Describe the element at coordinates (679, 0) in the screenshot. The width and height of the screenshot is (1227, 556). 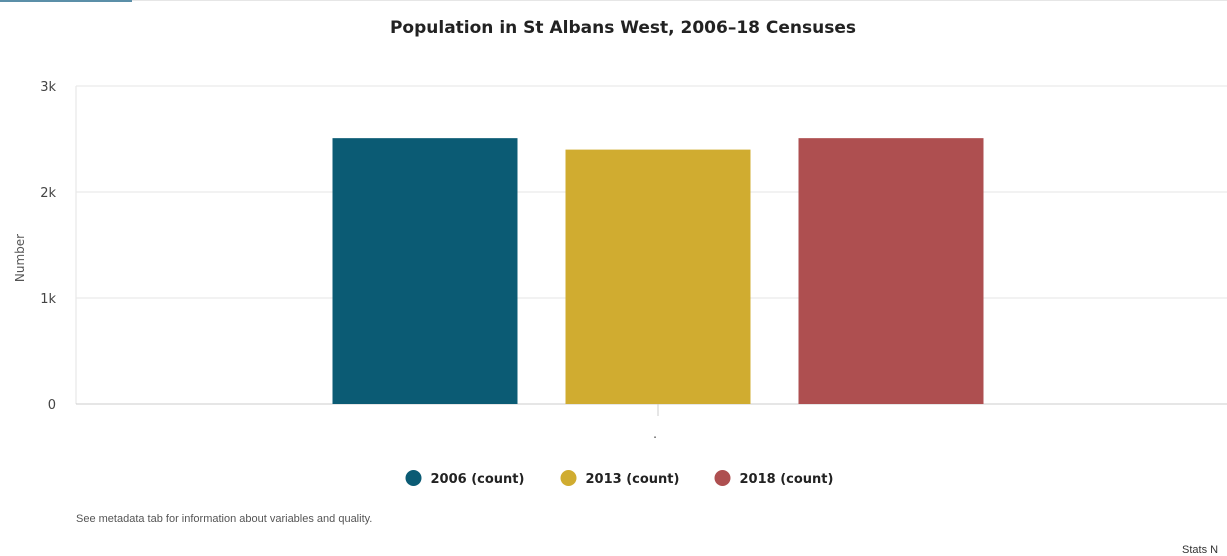
I see `top-divider` at that location.